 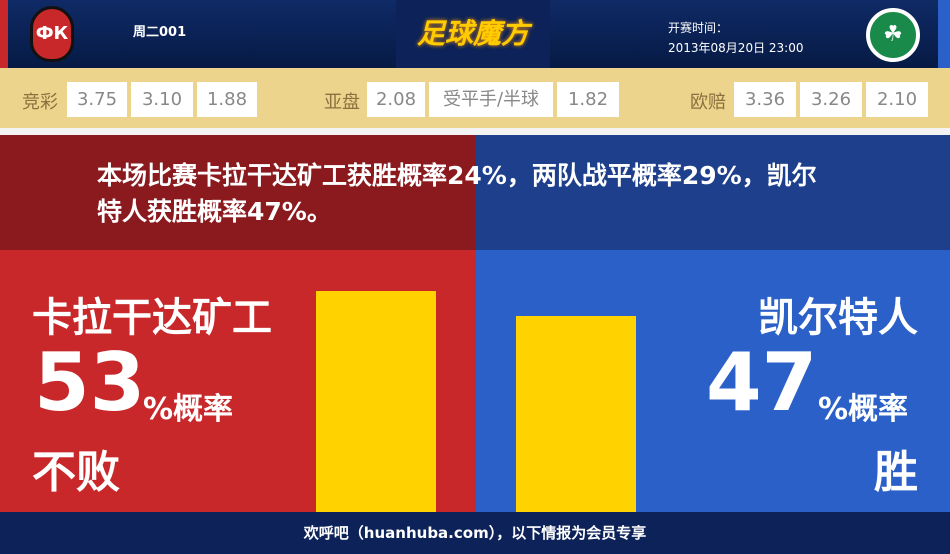 I want to click on match-number: 周二001, so click(x=160, y=32).